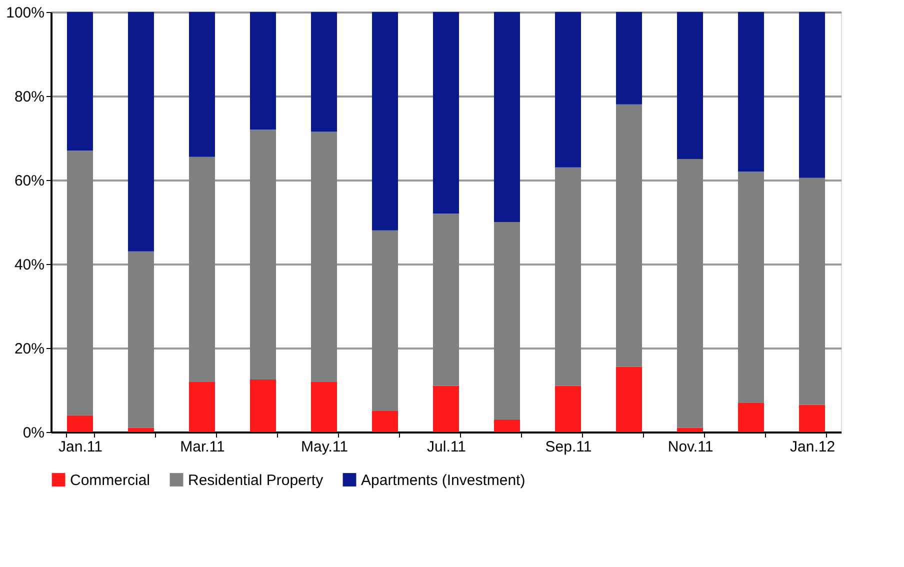  Describe the element at coordinates (29, 181) in the screenshot. I see `y-tick-label: 60%` at that location.